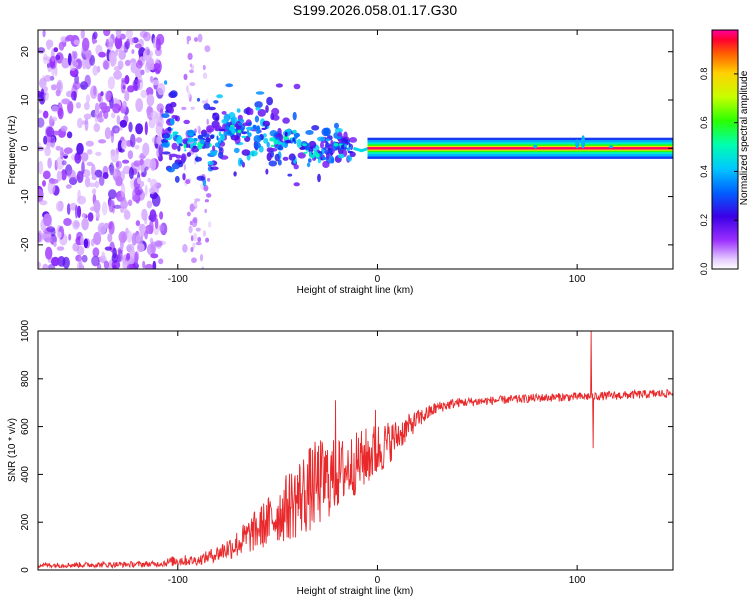 Image resolution: width=750 pixels, height=600 pixels. I want to click on y-tick-label: 200, so click(25, 521).